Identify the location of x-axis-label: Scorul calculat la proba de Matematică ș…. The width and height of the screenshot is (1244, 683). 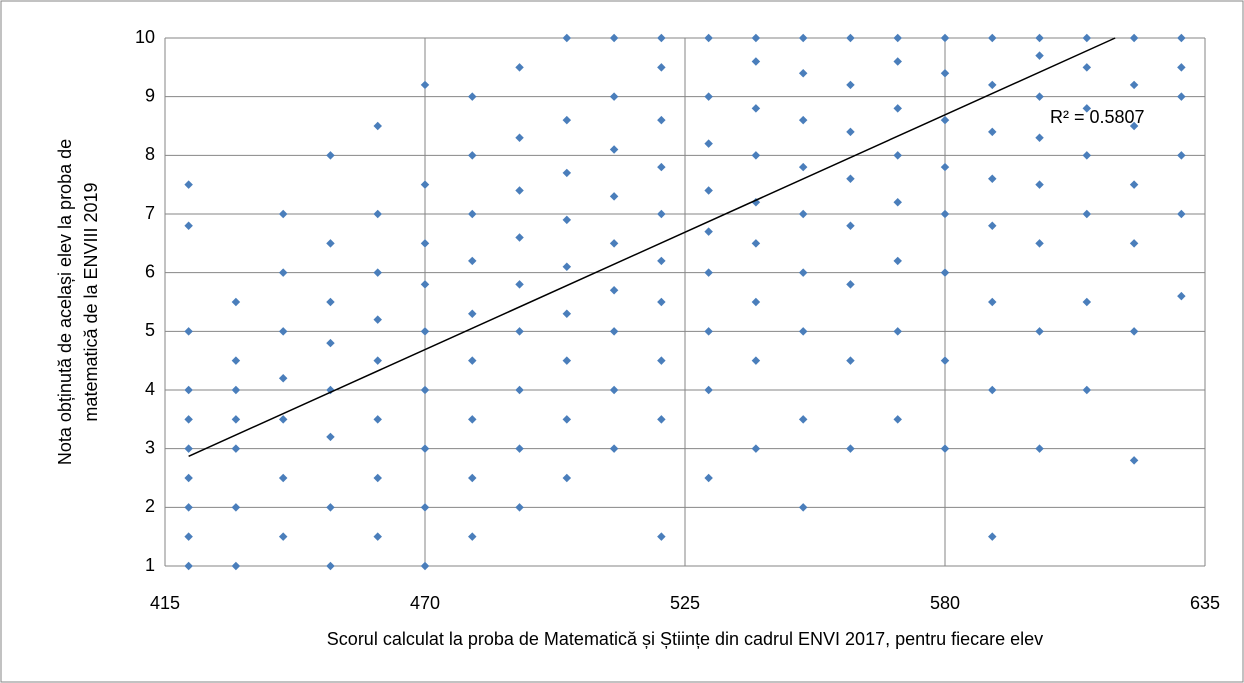
(685, 639).